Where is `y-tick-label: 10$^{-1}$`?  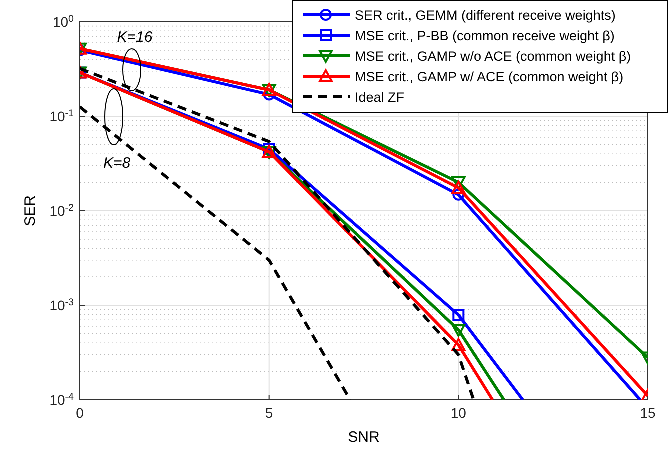
y-tick-label: 10$^{-1}$ is located at coordinates (62, 116).